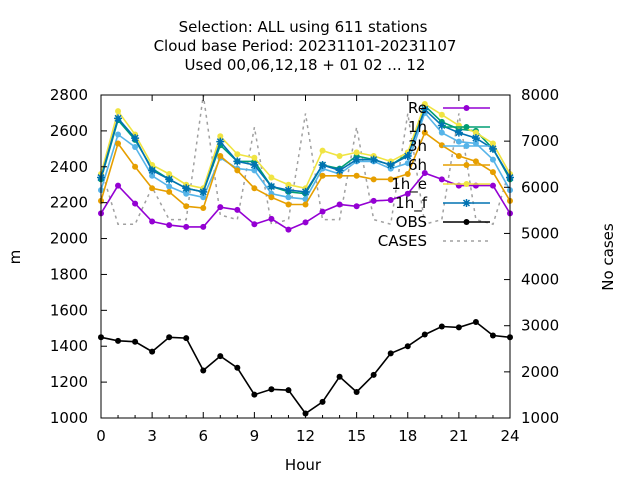  What do you see at coordinates (540, 95) in the screenshot?
I see `y2-tick-label: 8000` at bounding box center [540, 95].